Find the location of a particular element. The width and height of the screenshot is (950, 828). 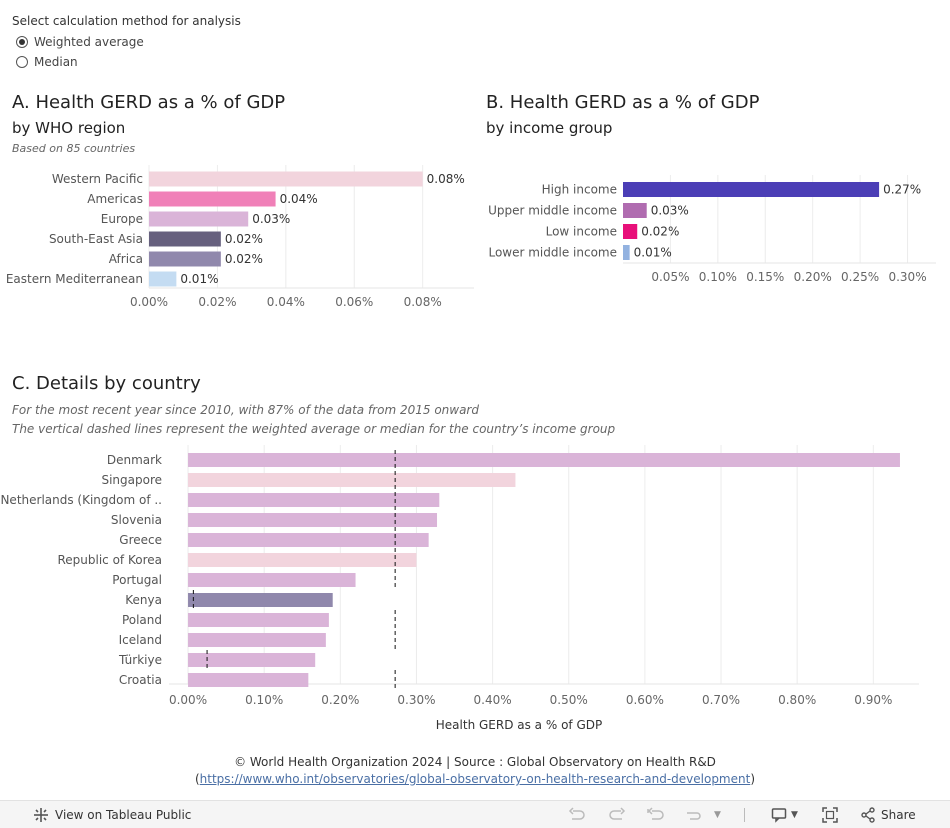

panel-b-subtitle: by income group is located at coordinates (549, 128).